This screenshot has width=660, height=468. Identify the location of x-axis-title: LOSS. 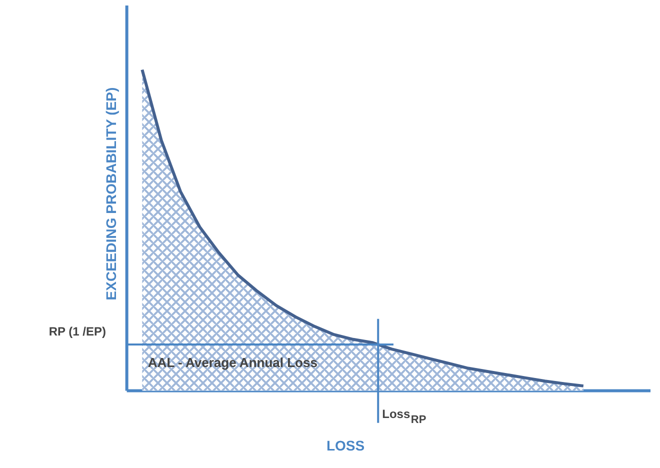
(345, 446).